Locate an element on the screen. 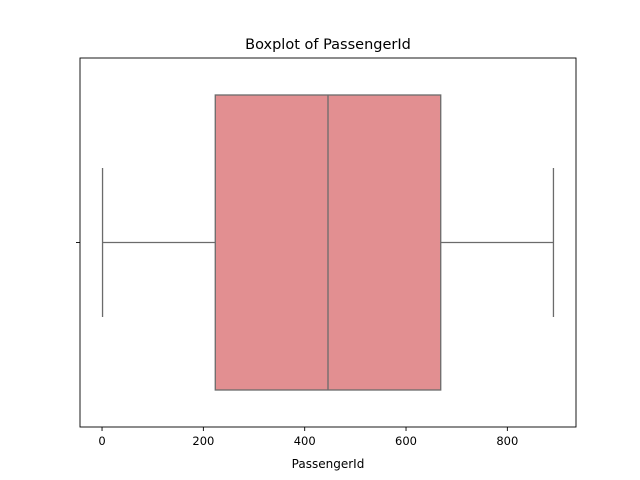  x-axis-label: PassengerId is located at coordinates (328, 464).